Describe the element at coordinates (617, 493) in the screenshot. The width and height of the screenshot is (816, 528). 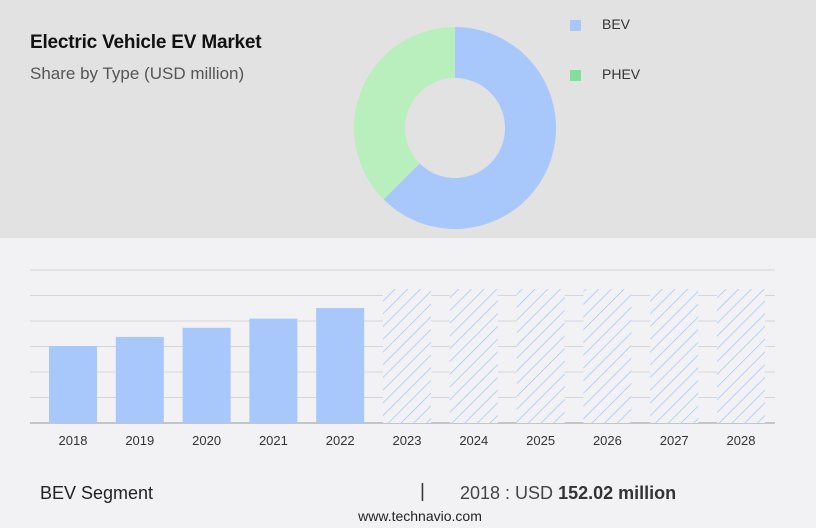
I see `segment-value-amount: 152.02 million` at that location.